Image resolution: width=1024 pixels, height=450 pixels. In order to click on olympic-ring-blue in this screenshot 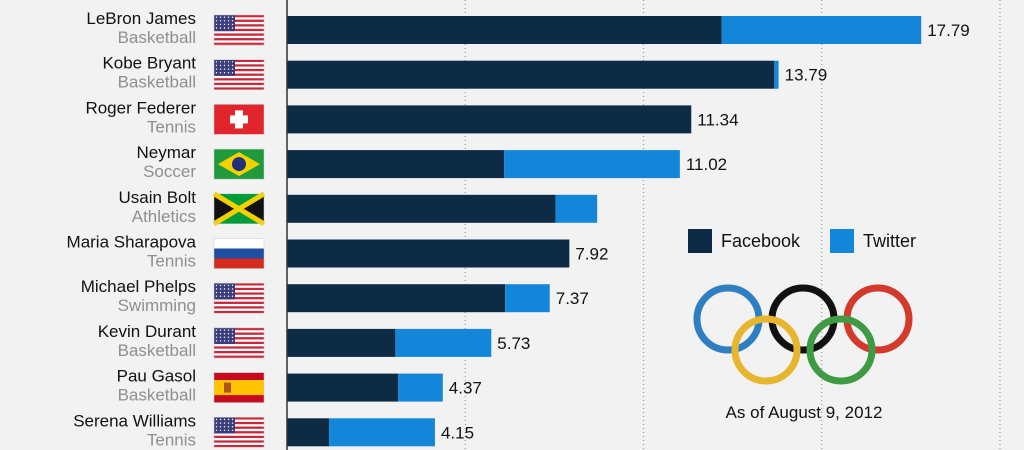, I will do `click(728, 319)`.